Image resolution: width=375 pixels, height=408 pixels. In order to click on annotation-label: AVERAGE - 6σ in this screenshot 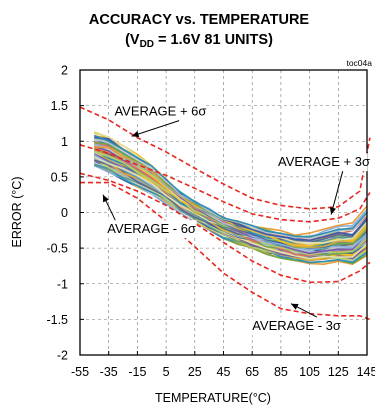, I will do `click(151, 228)`.